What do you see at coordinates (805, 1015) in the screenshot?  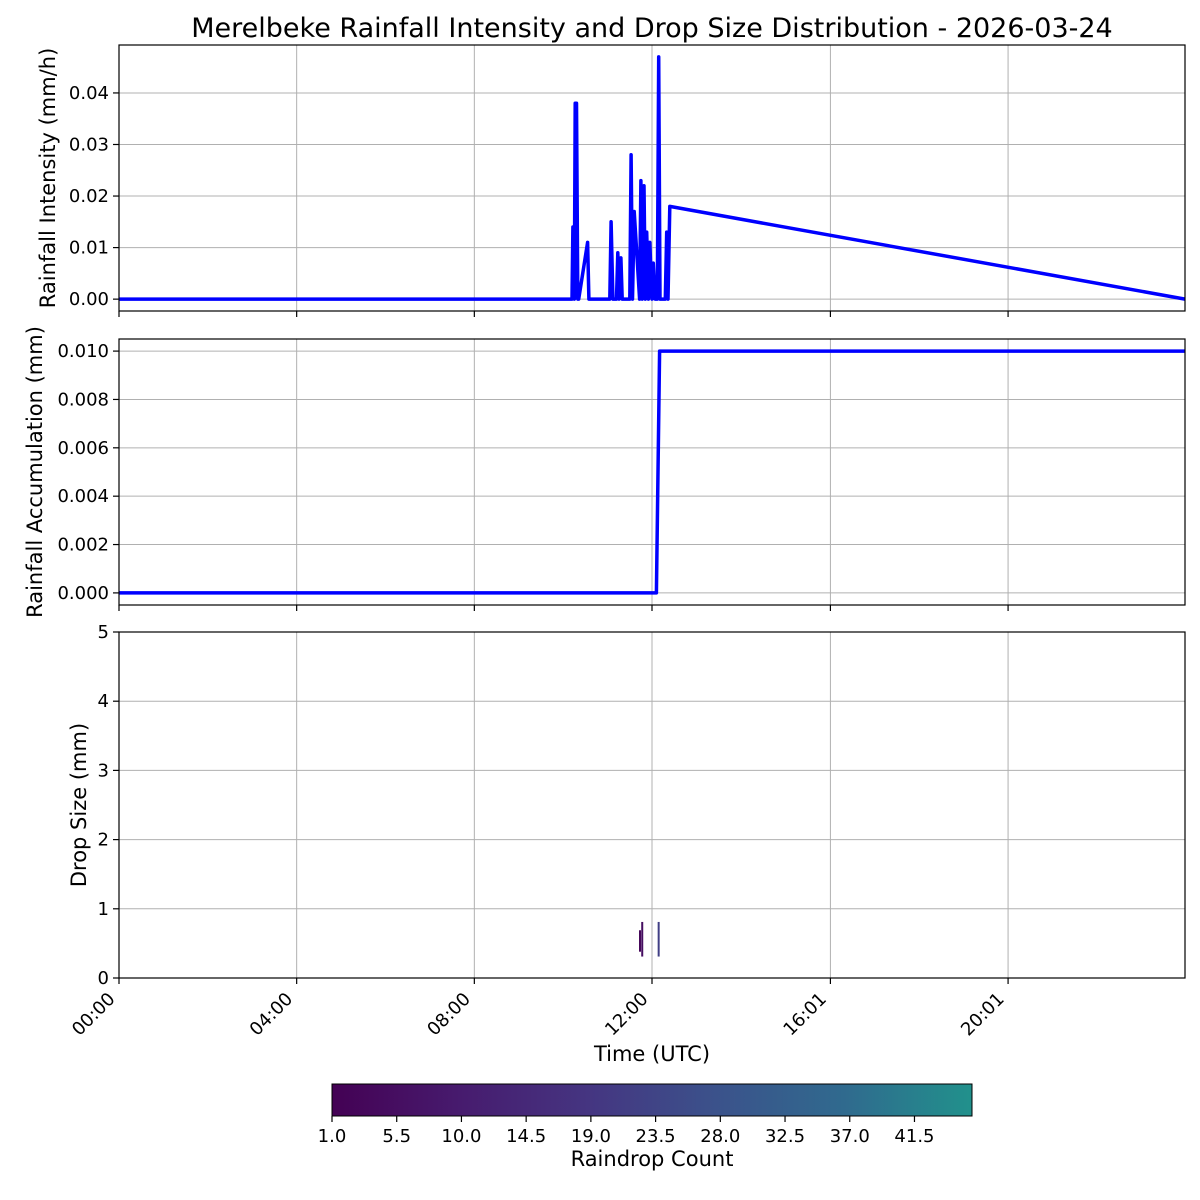 I see `x-tick-label: 16:01` at bounding box center [805, 1015].